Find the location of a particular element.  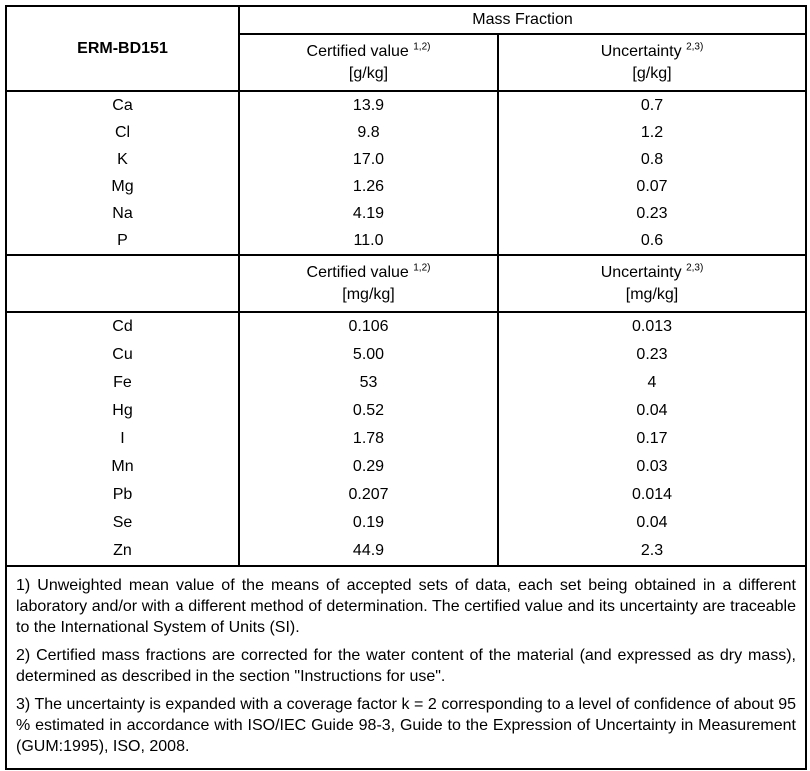

element-symbol: Cl is located at coordinates (123, 132).